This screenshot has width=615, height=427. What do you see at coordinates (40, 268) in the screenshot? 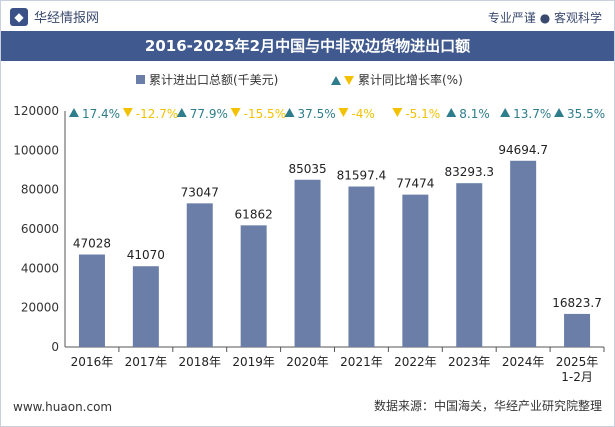
I see `y-tick-label: 40000` at bounding box center [40, 268].